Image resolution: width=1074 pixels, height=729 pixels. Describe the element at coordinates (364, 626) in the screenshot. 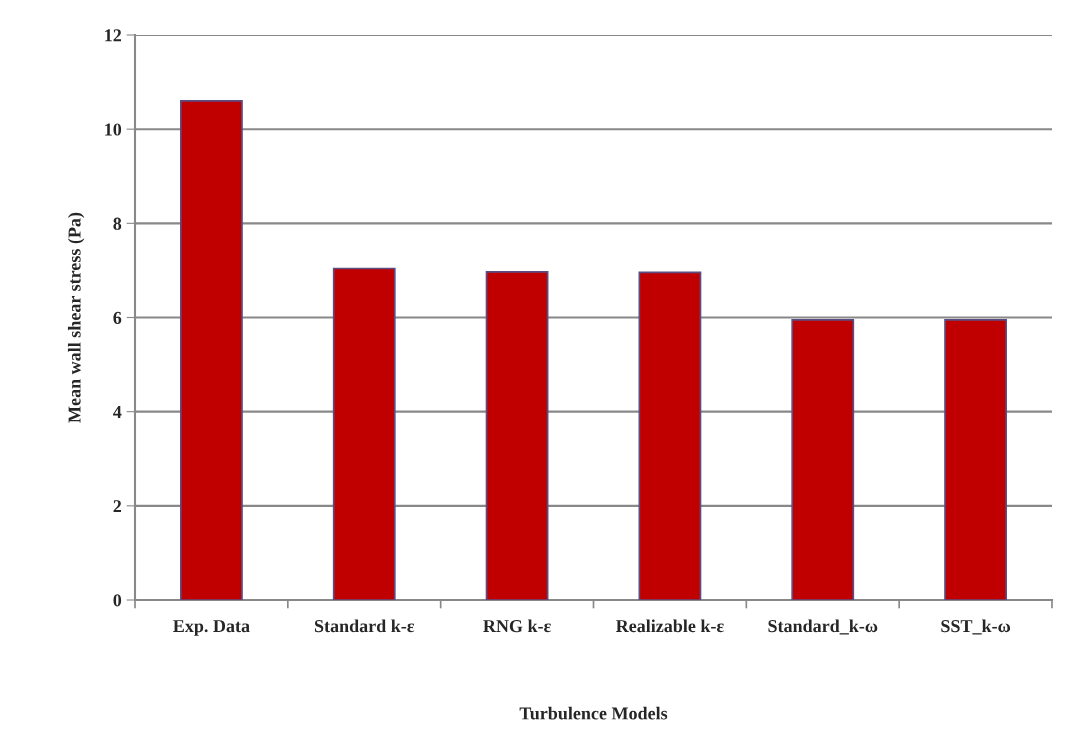

I see `x-tick-label: Standard k-ε` at that location.